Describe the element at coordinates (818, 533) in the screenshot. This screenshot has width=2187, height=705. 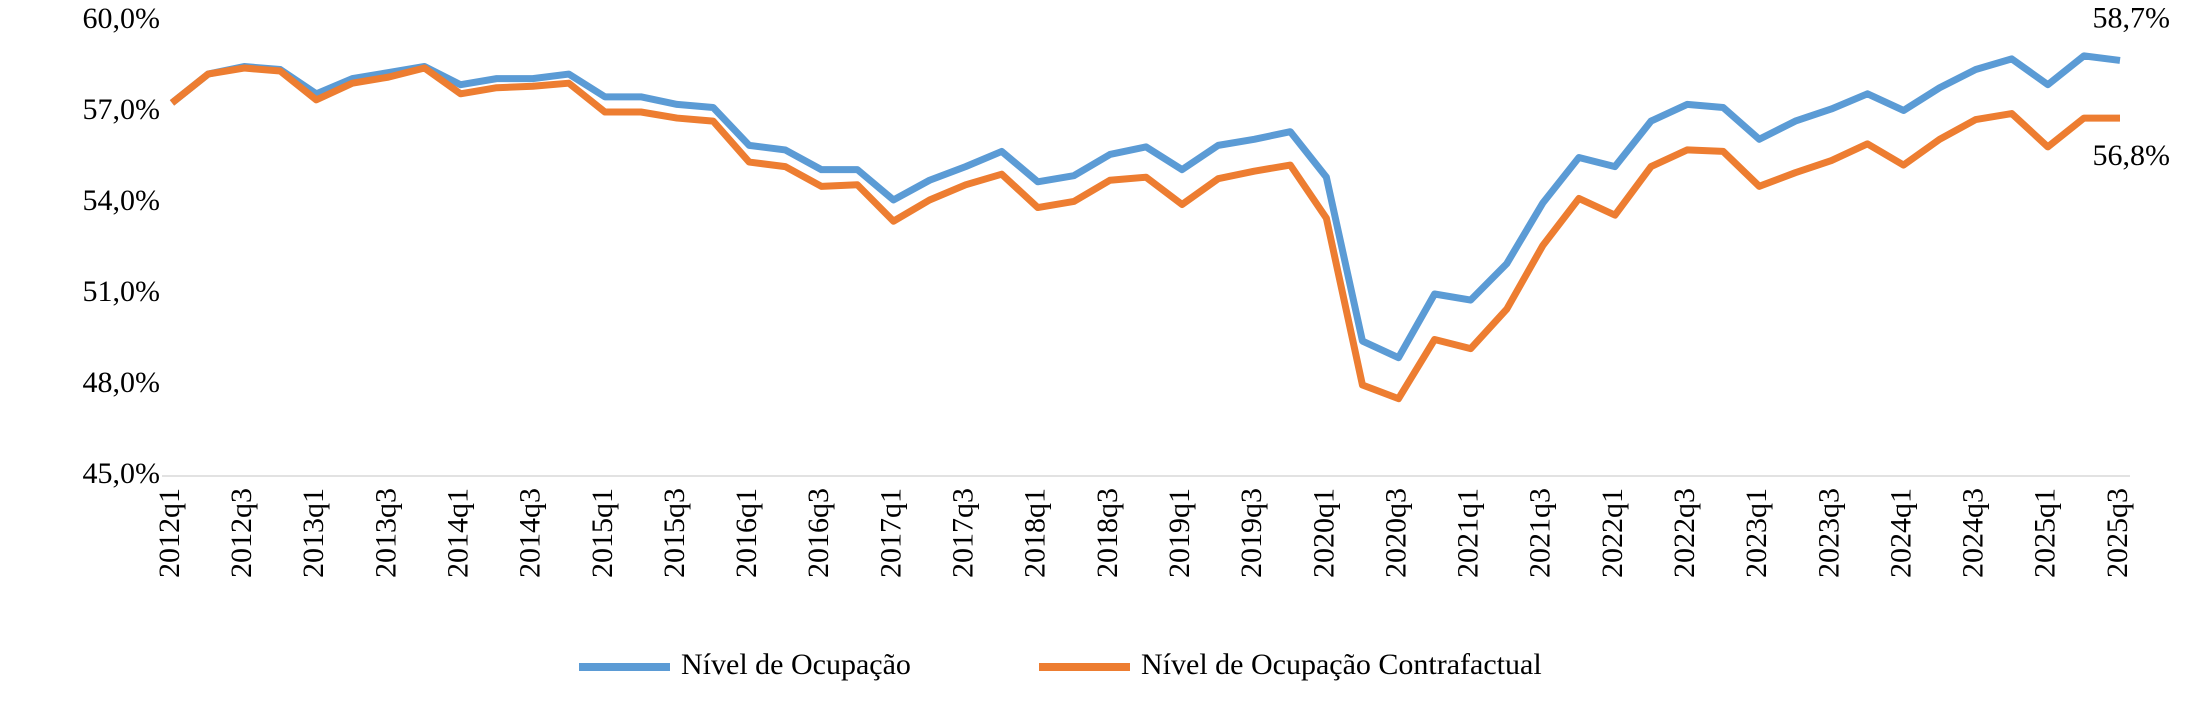
I see `x-tick-label: 2016q3` at that location.